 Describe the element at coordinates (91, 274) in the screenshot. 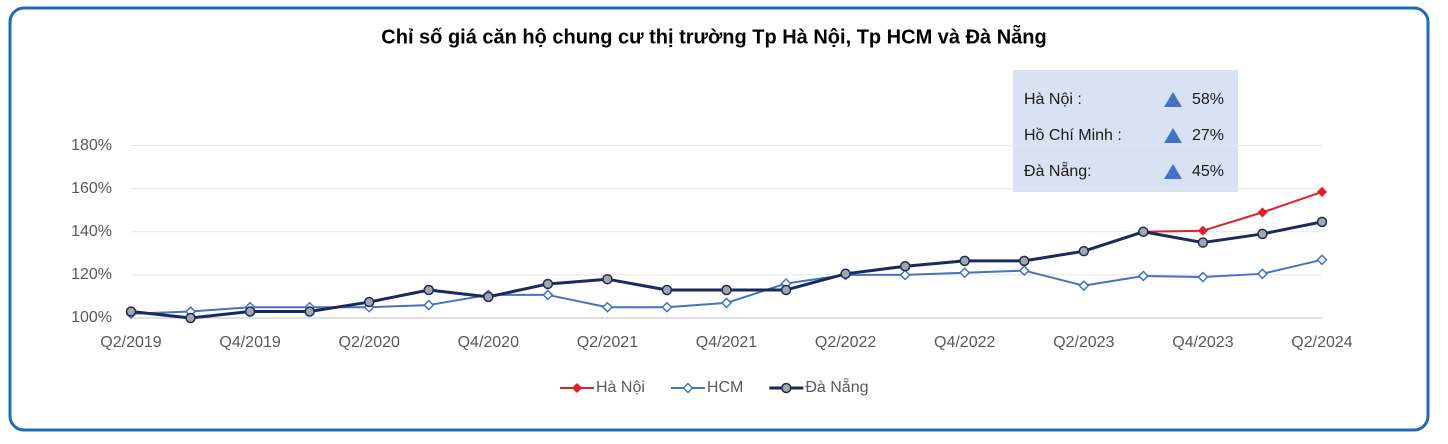

I see `y-tick-label: 120%` at that location.